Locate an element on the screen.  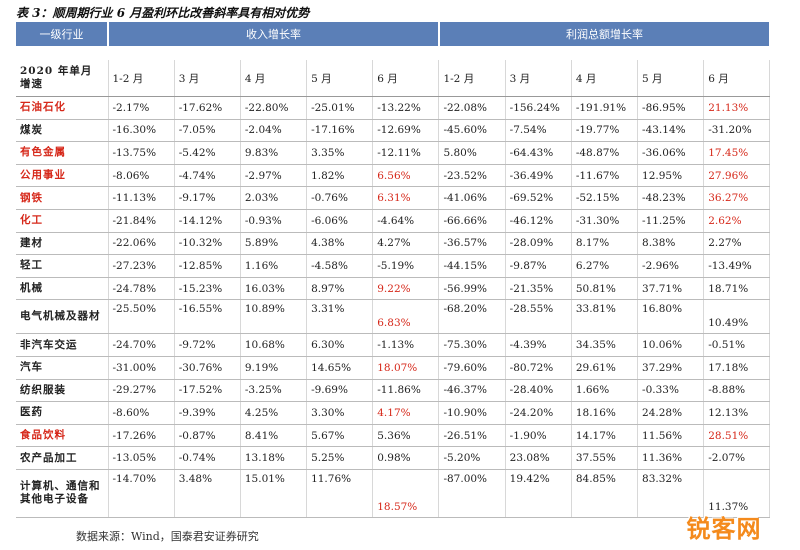
table-cell: 5.36% is located at coordinates (406, 436).